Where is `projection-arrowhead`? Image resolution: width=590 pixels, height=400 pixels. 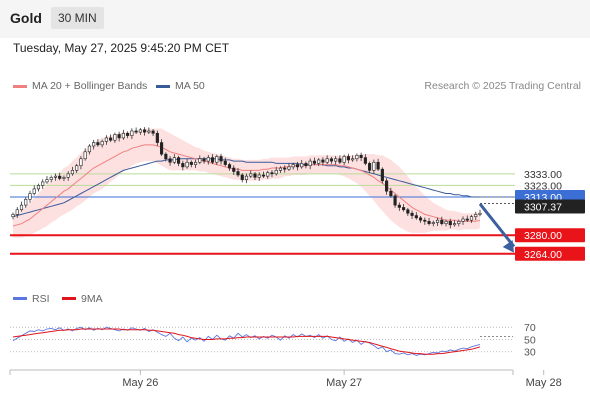
projection-arrowhead is located at coordinates (508, 246).